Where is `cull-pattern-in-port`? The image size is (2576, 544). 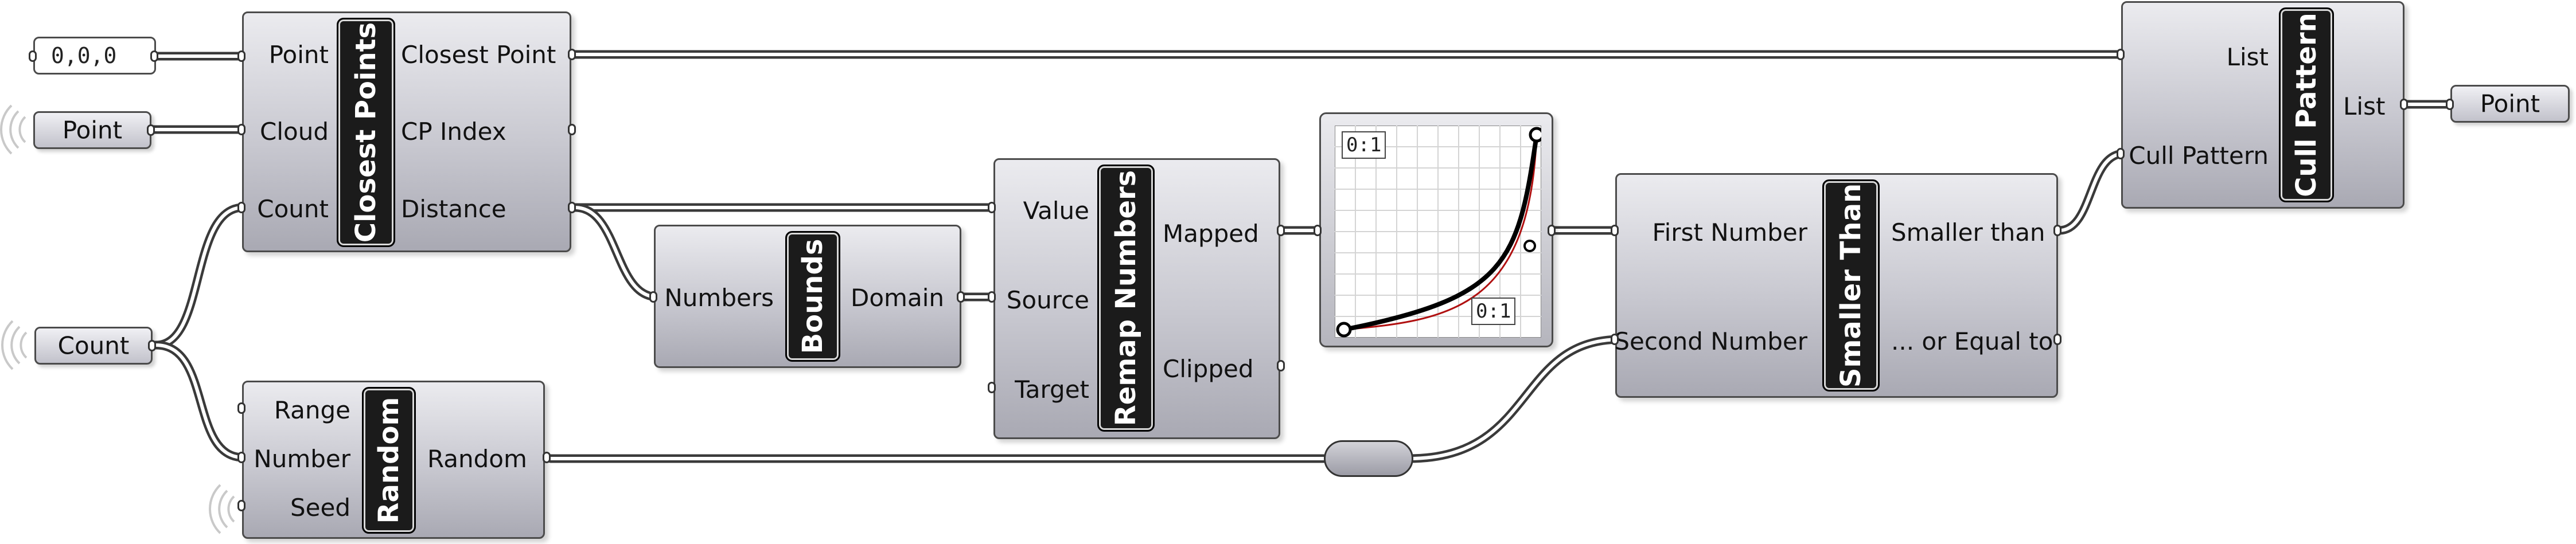 cull-pattern-in-port is located at coordinates (2121, 153).